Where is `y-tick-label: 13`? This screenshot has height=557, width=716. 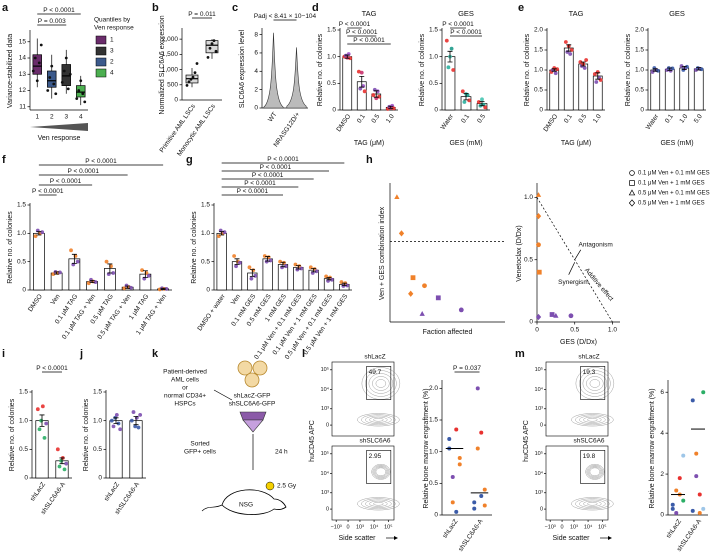
y-tick-label: 13 is located at coordinates (23, 74).